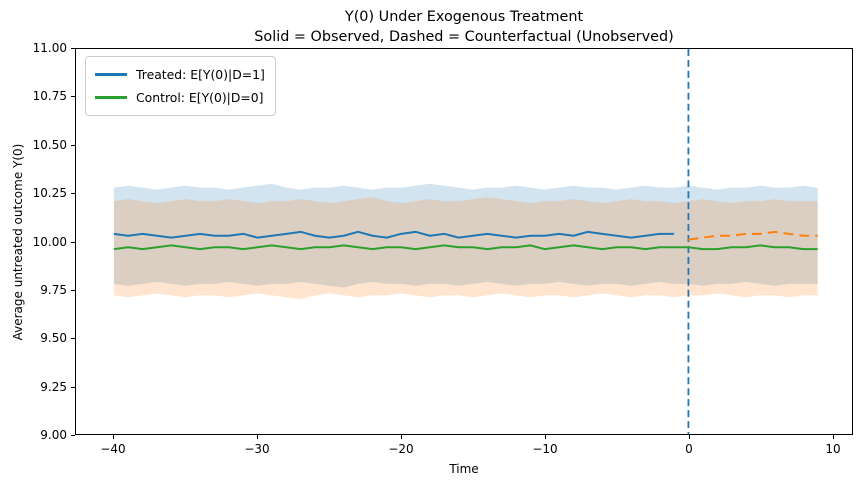 Image resolution: width=863 pixels, height=491 pixels. What do you see at coordinates (200, 97) in the screenshot?
I see `legend-label-control: Control: E[Y(0)|D=0]` at bounding box center [200, 97].